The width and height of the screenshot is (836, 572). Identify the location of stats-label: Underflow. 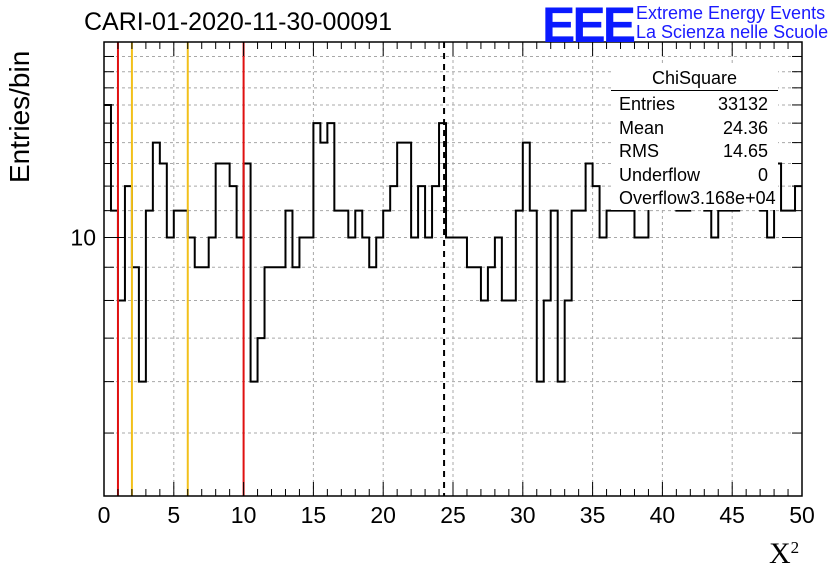
(660, 174).